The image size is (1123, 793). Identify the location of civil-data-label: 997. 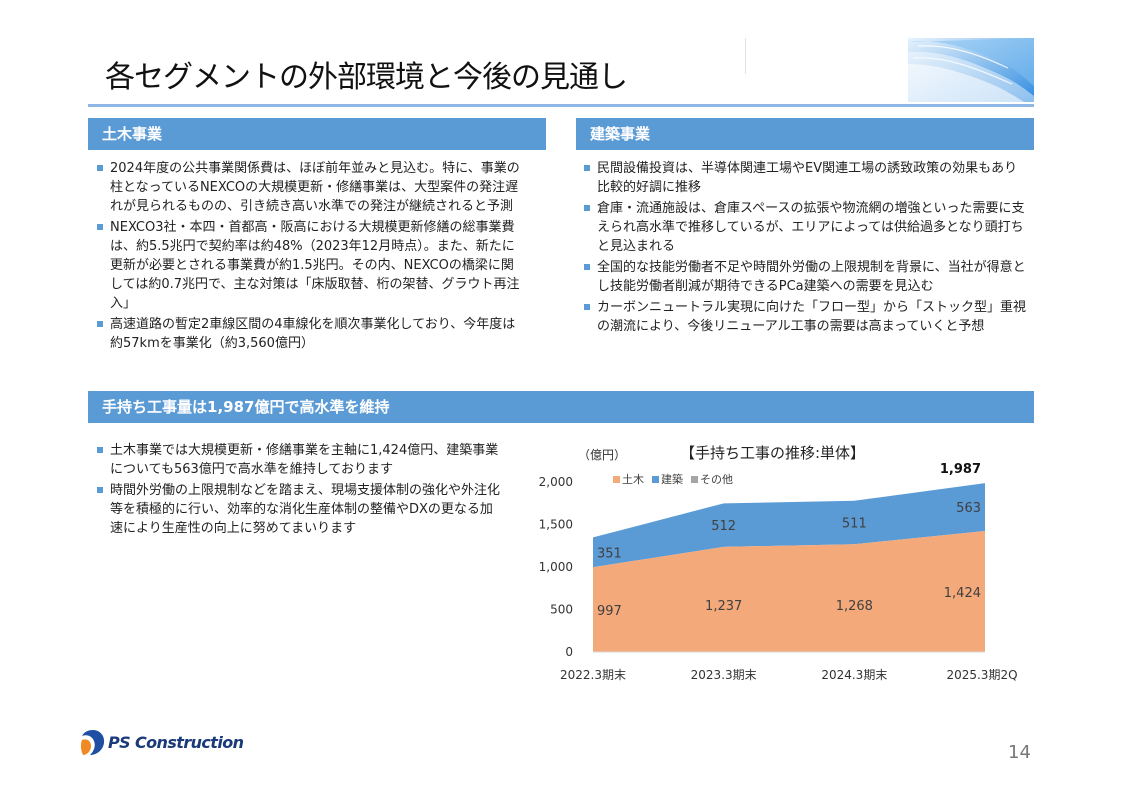
(609, 611).